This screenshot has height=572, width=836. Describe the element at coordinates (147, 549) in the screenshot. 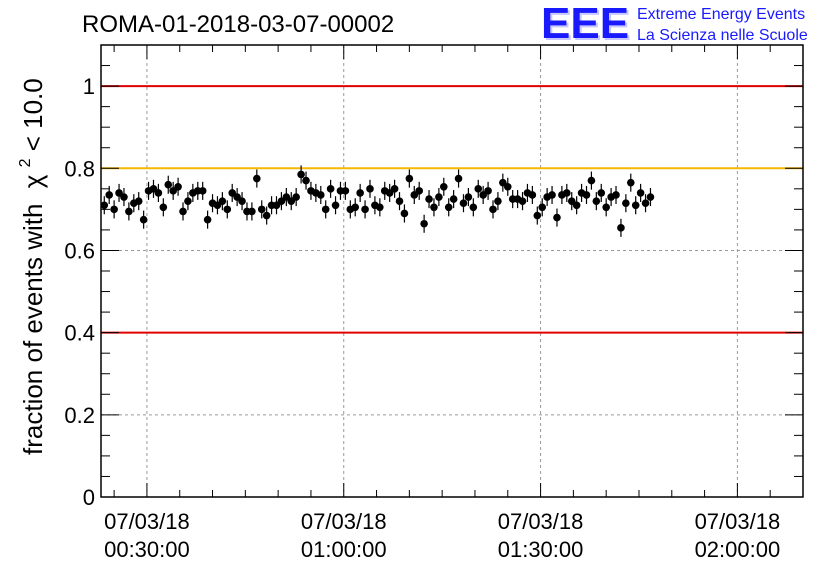

I see `x-tick-time: 00:30:00` at that location.